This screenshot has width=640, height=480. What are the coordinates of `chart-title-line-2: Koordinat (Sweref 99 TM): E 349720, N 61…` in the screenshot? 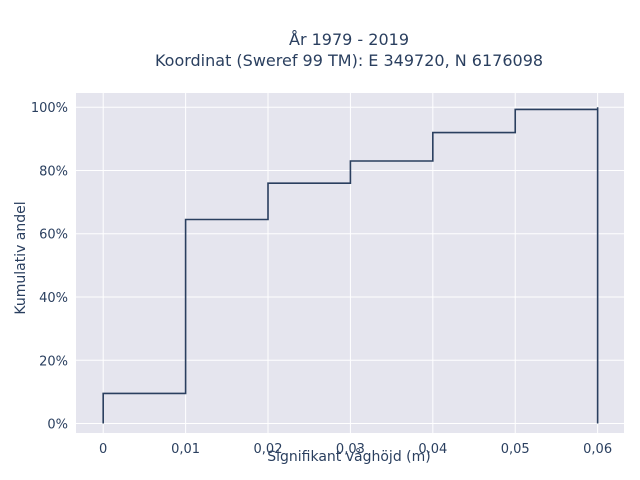 It's located at (349, 60).